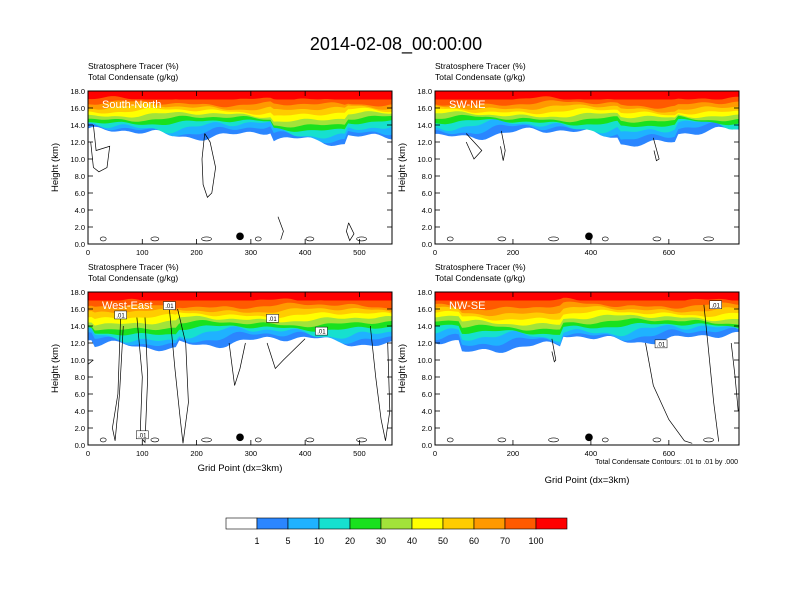  What do you see at coordinates (443, 541) in the screenshot?
I see `colorbar-label: 50` at bounding box center [443, 541].